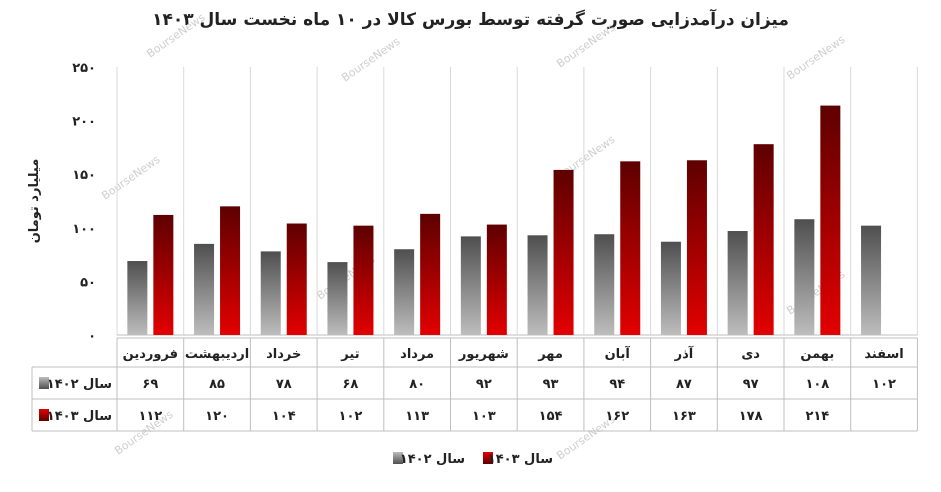 The height and width of the screenshot is (492, 941). I want to click on table-key-s1, so click(44, 415).